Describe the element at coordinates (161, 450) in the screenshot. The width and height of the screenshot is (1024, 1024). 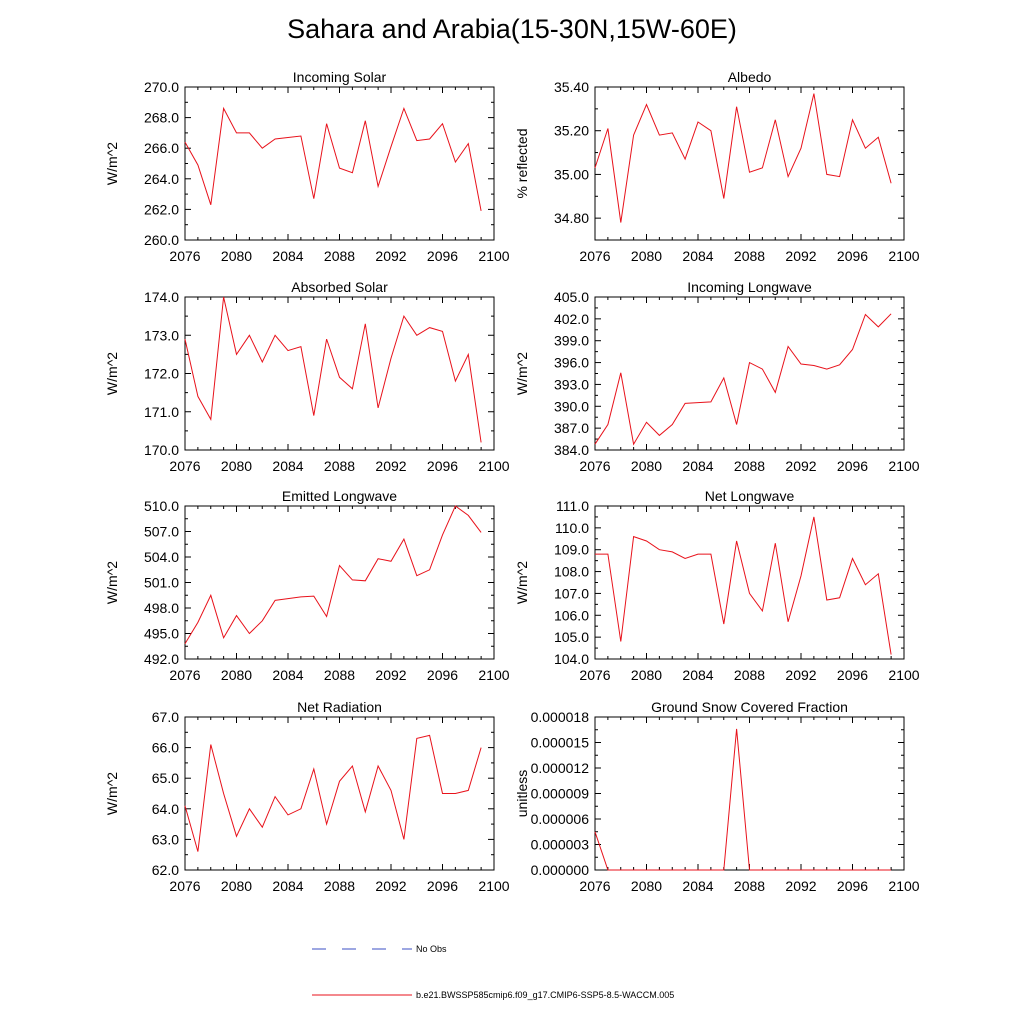
I see `y-tick-label: 170.0` at that location.